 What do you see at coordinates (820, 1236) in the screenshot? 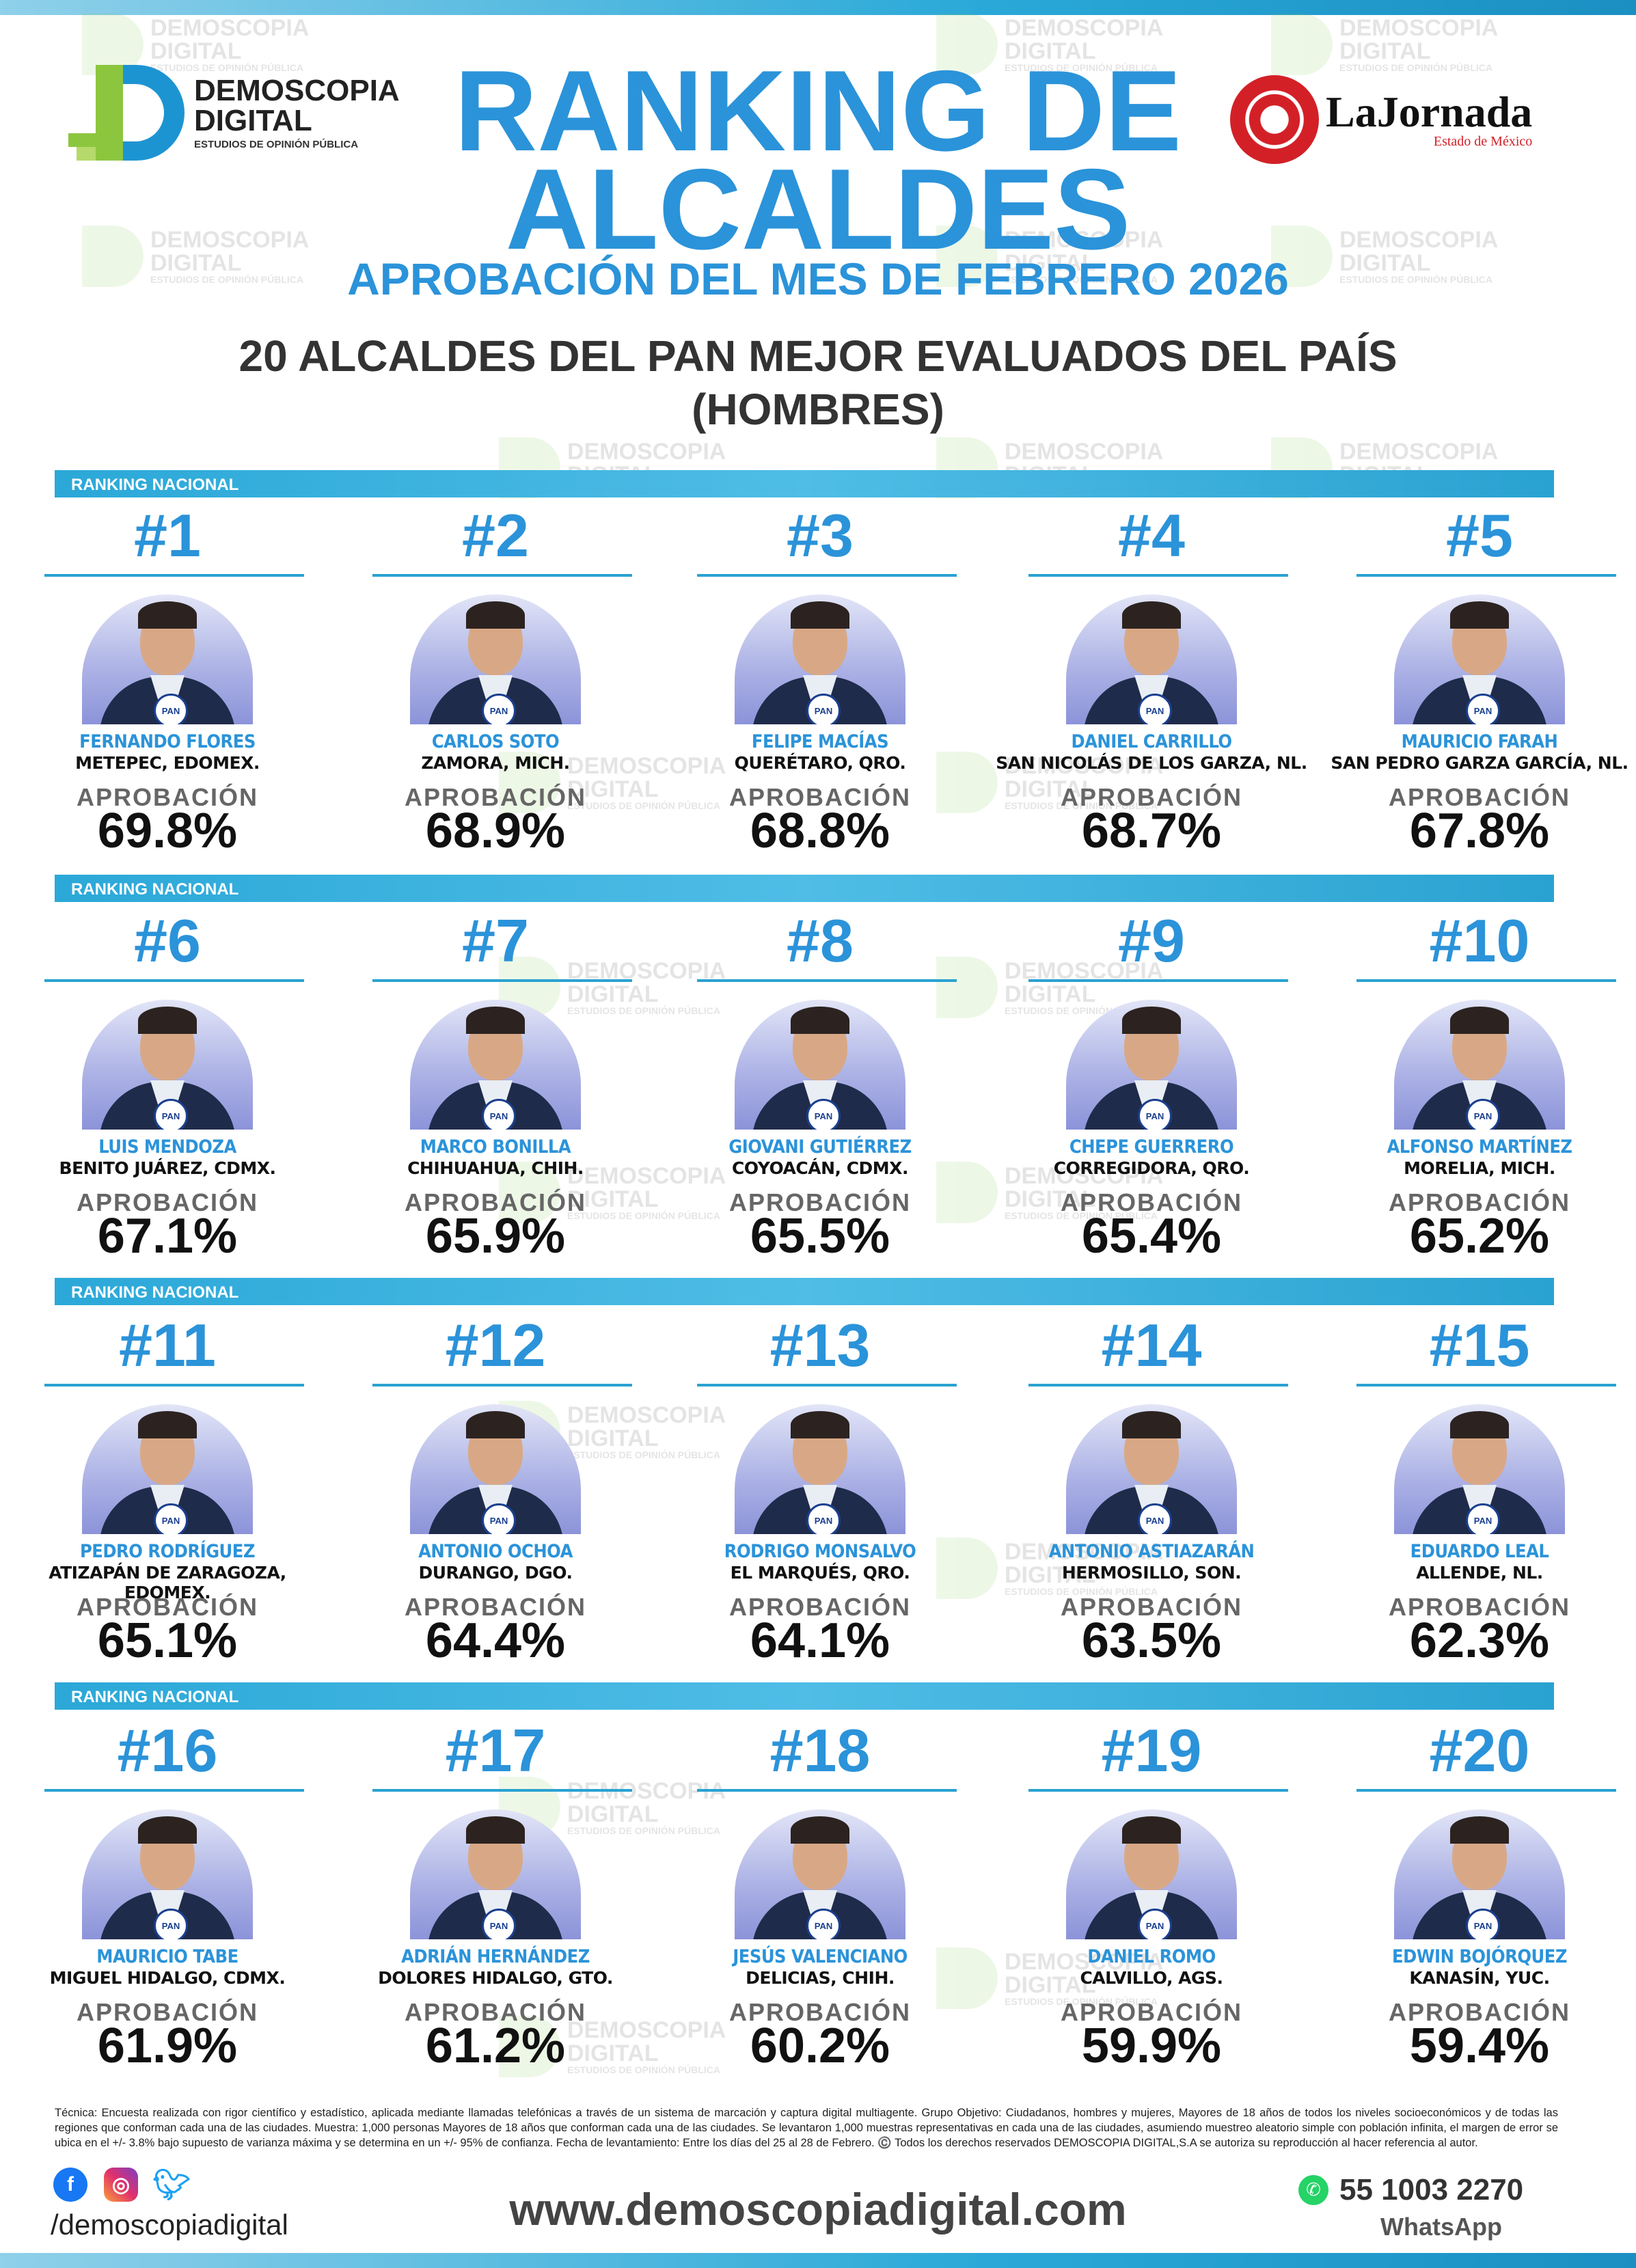
I see `approval-value: 65.5%` at bounding box center [820, 1236].